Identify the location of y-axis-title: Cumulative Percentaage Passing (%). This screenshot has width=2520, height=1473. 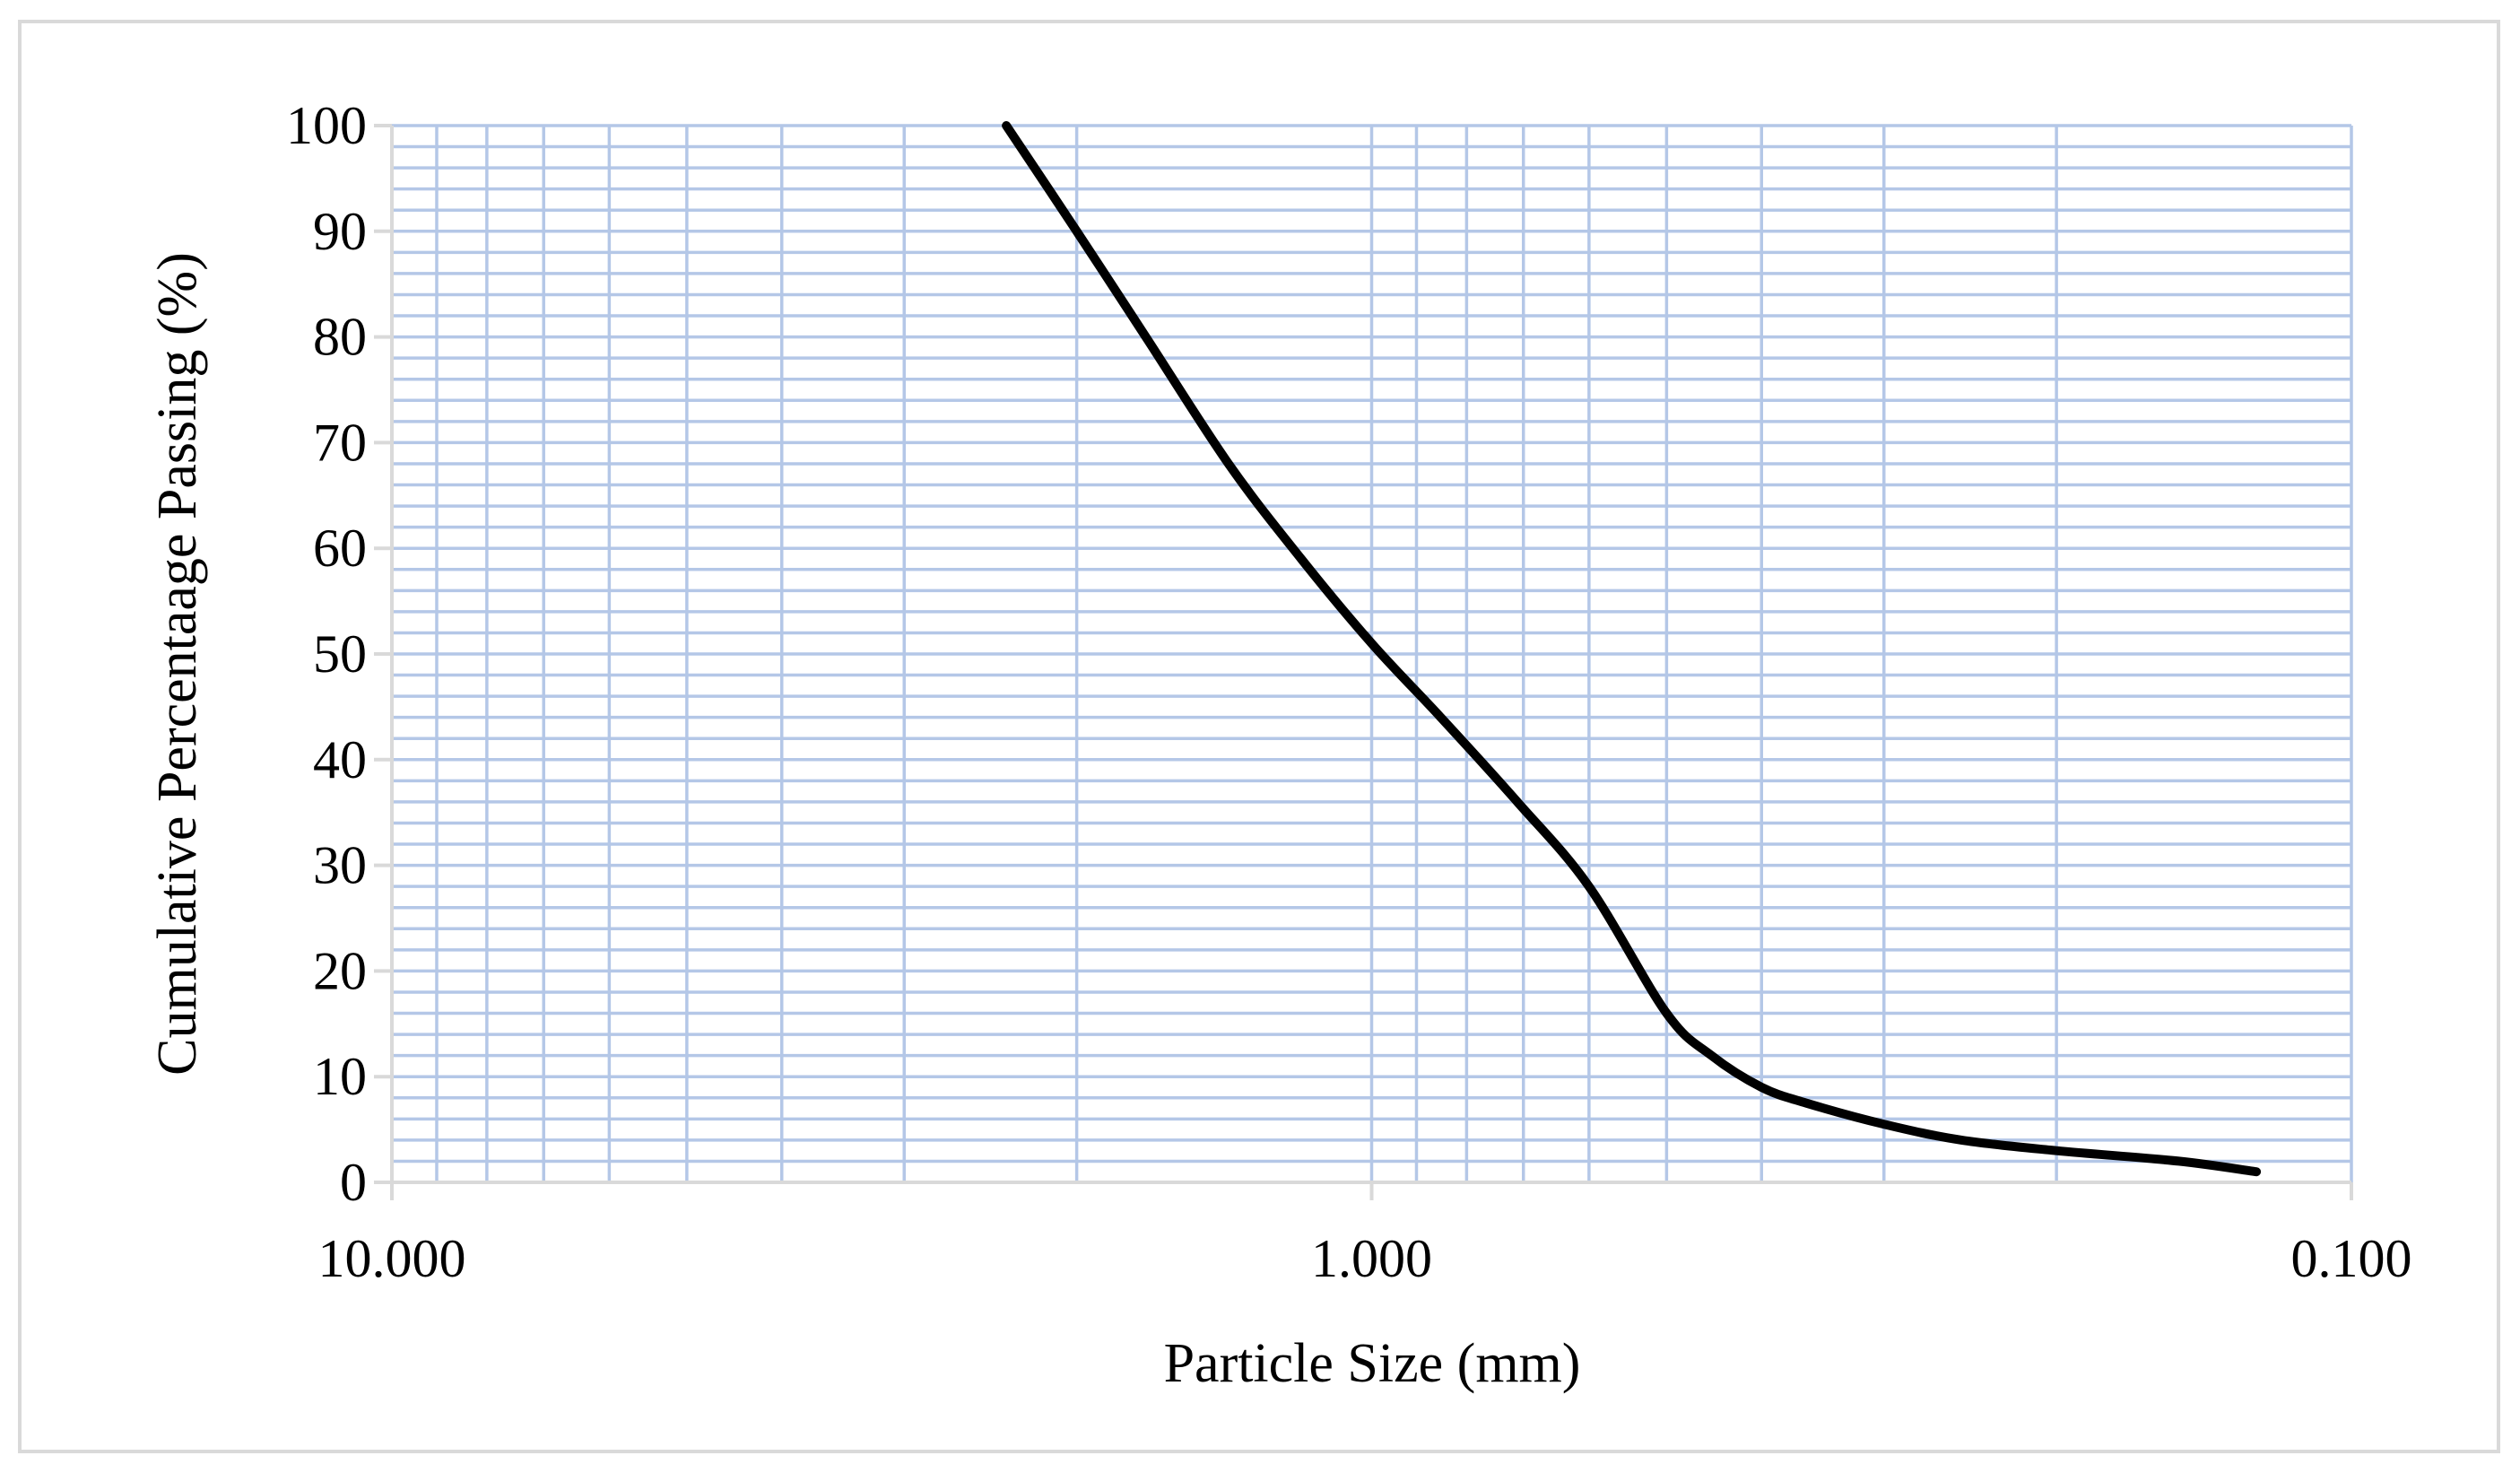
(178, 664).